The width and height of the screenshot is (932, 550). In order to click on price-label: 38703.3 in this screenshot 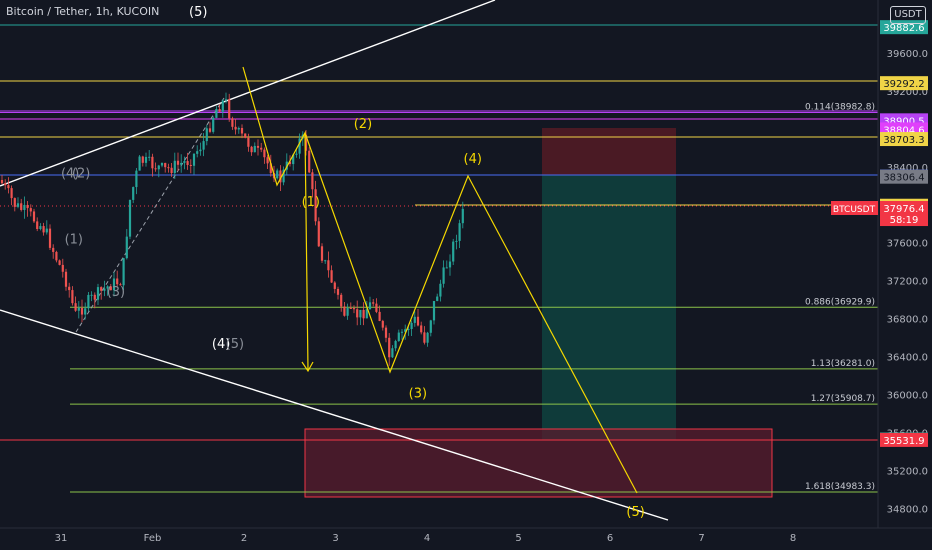, I will do `click(904, 139)`.